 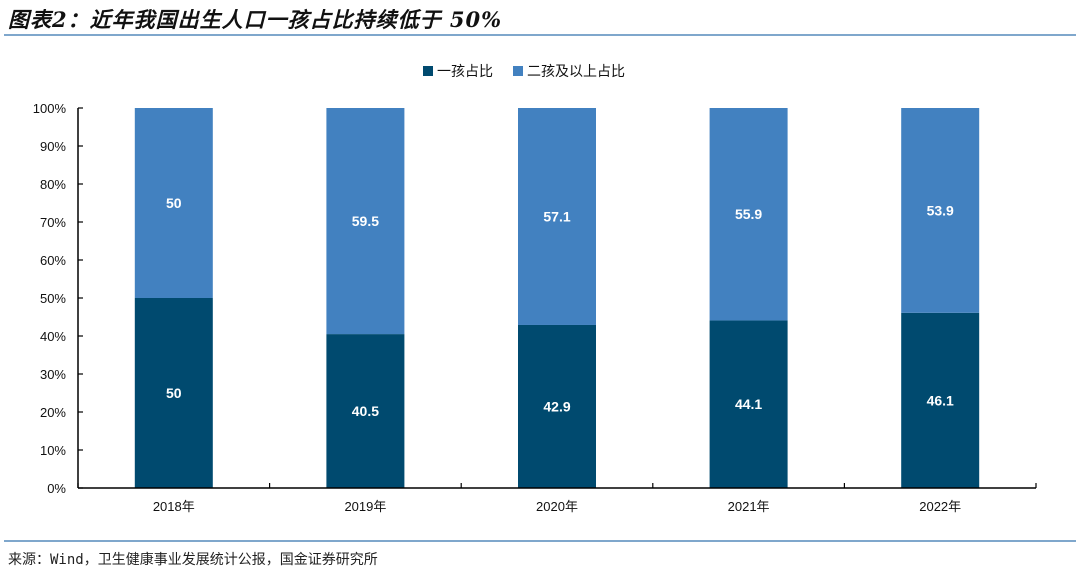 I want to click on x-tick-label: 2022年, so click(x=940, y=506).